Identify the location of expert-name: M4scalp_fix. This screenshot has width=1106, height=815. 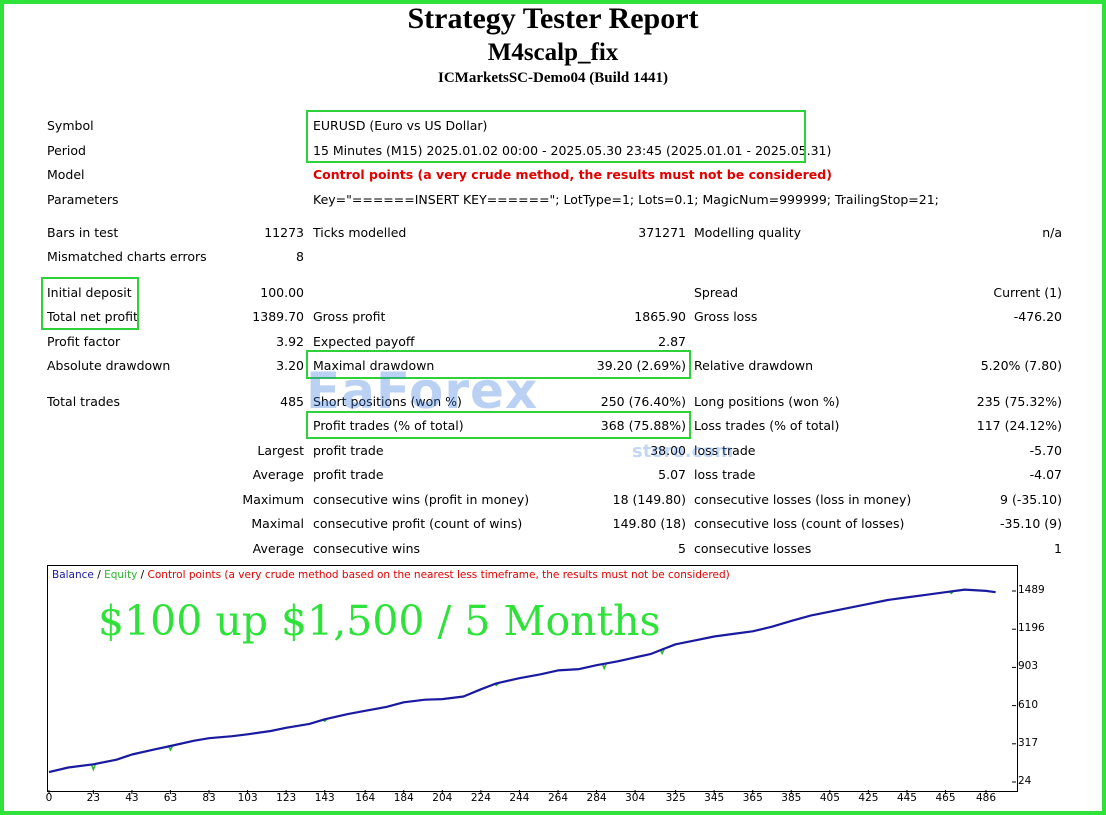
(553, 52).